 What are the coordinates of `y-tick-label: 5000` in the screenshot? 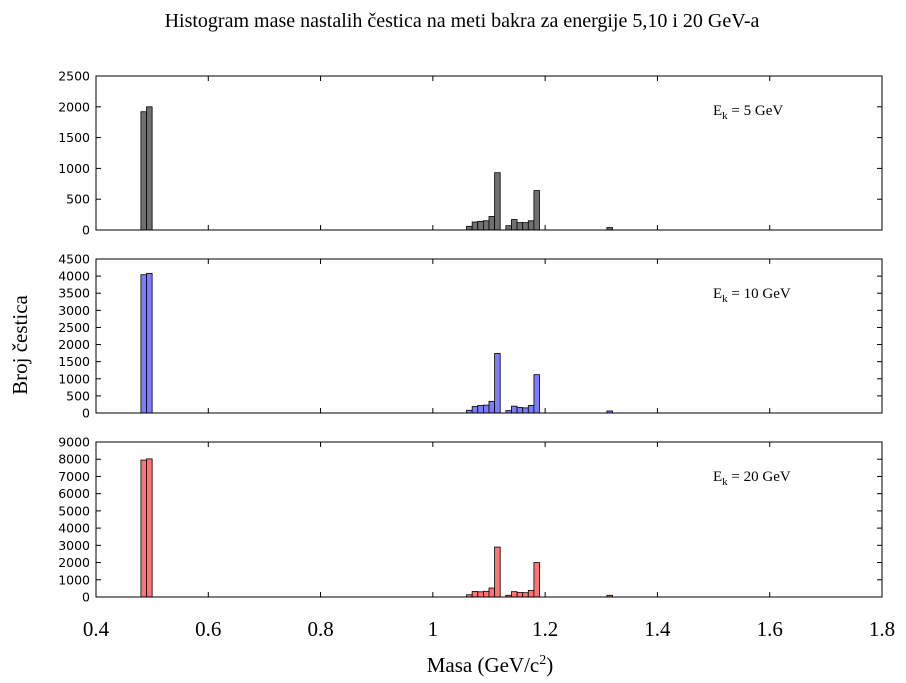 It's located at (74, 510).